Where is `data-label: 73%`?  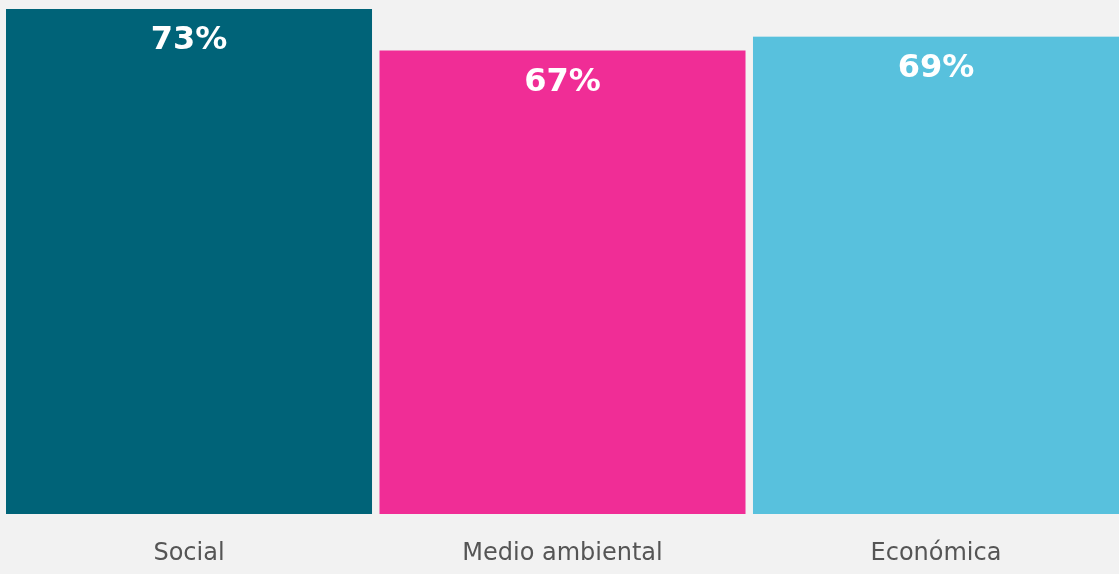
data-label: 73% is located at coordinates (189, 38).